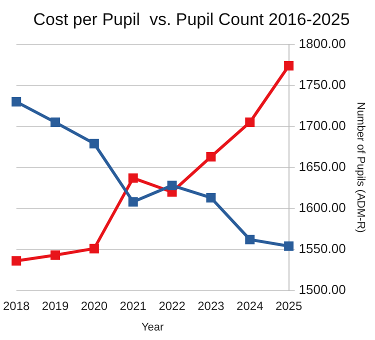 Image resolution: width=375 pixels, height=340 pixels. What do you see at coordinates (360, 167) in the screenshot?
I see `y2-axis-title: Number of Pupils (ADM-R)` at bounding box center [360, 167].